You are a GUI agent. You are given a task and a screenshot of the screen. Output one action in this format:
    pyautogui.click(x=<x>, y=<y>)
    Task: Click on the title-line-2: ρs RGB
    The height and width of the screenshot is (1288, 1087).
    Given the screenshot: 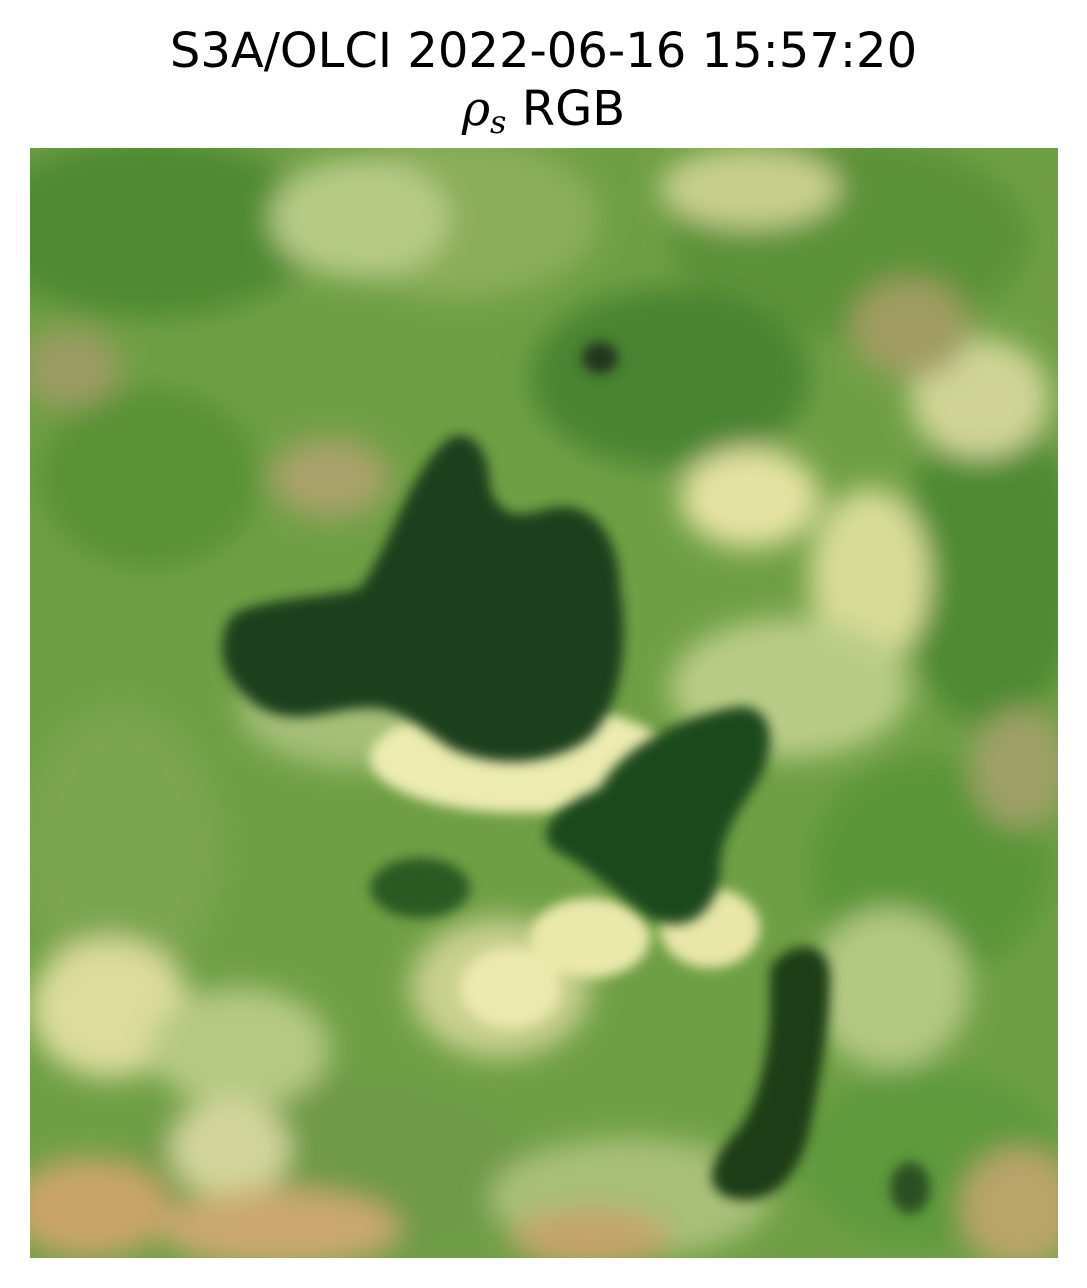 What is the action you would take?
    pyautogui.click(x=543, y=115)
    